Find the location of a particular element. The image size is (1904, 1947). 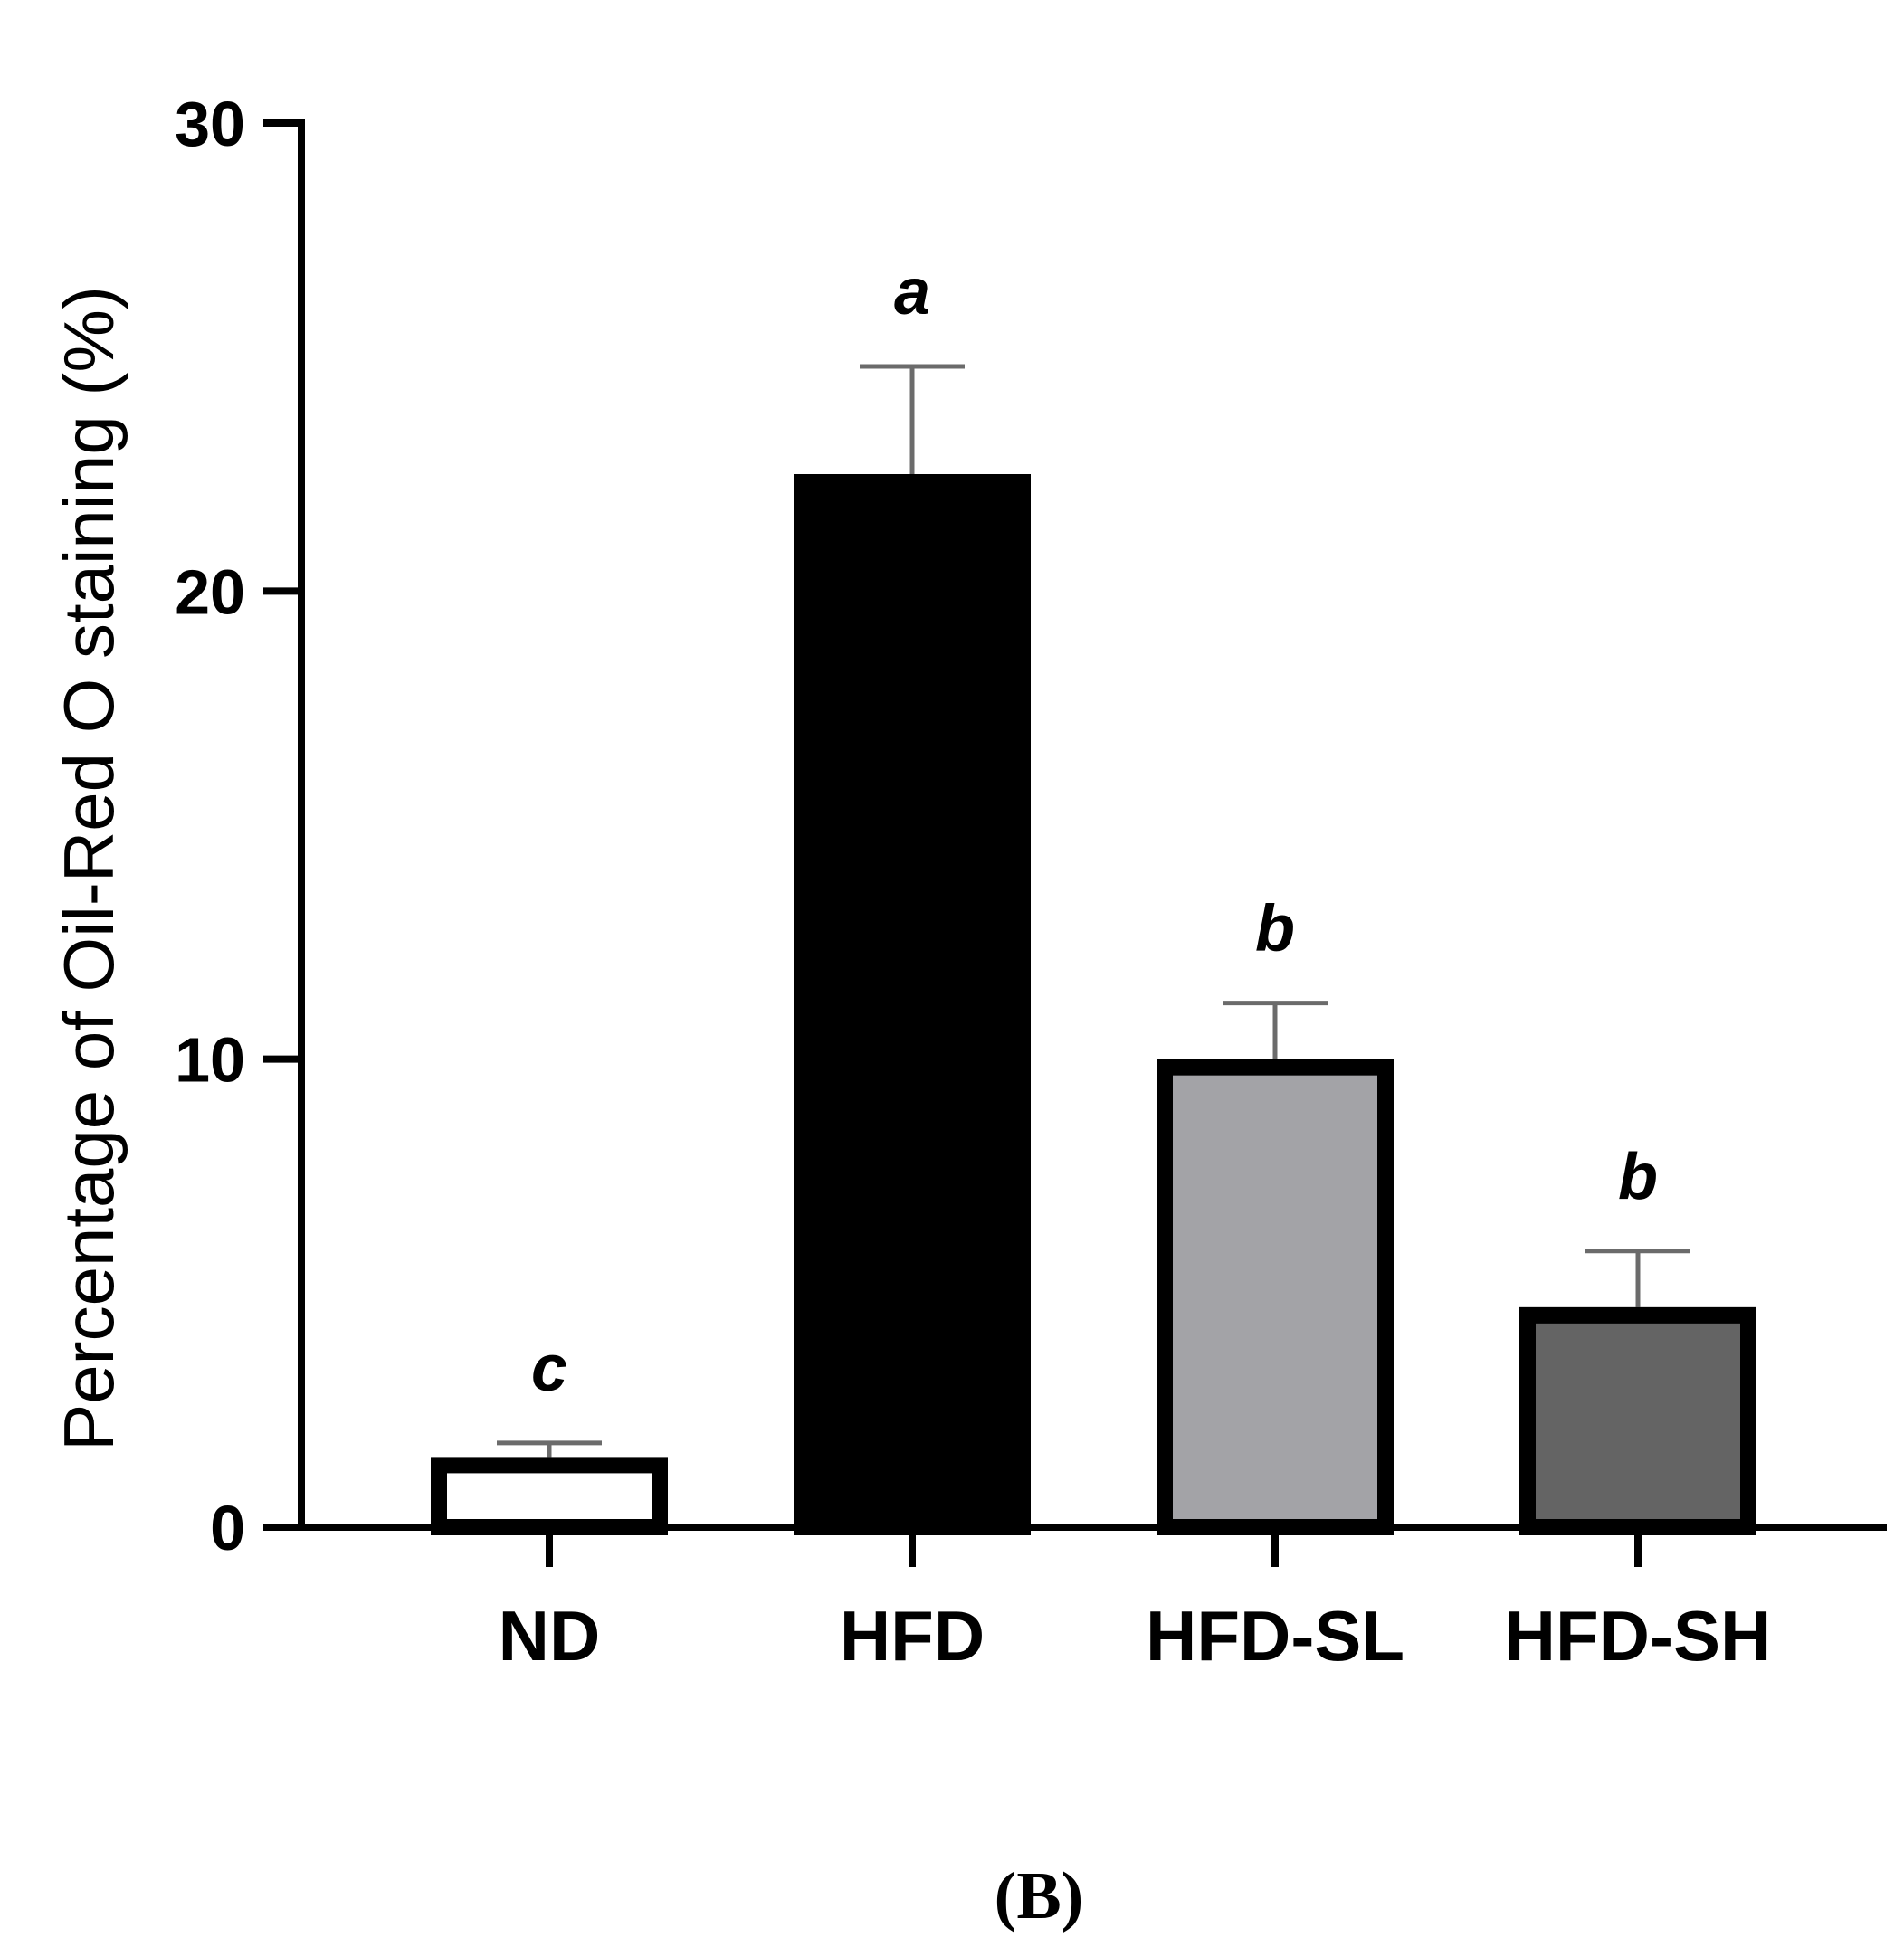

y-tick-label-30: 30 is located at coordinates (210, 124).